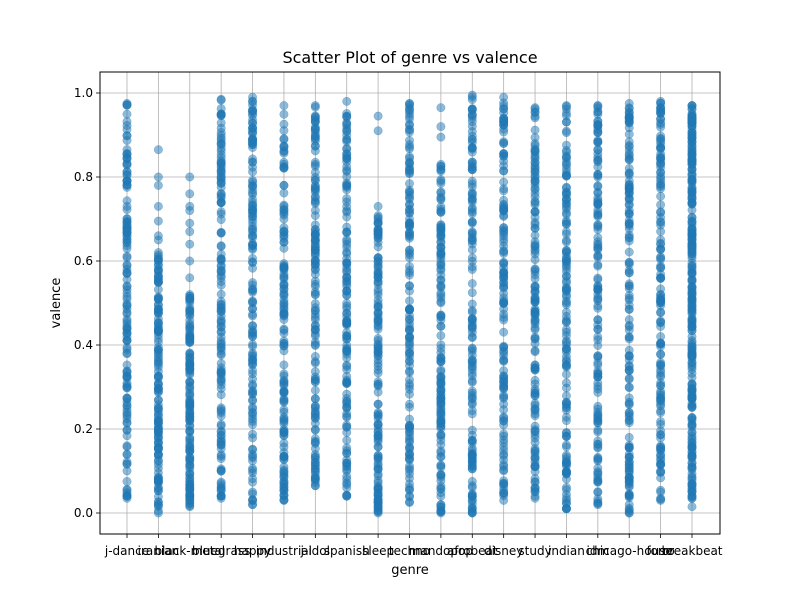 This screenshot has height=600, width=800. I want to click on series-j-dance, so click(127, 301).